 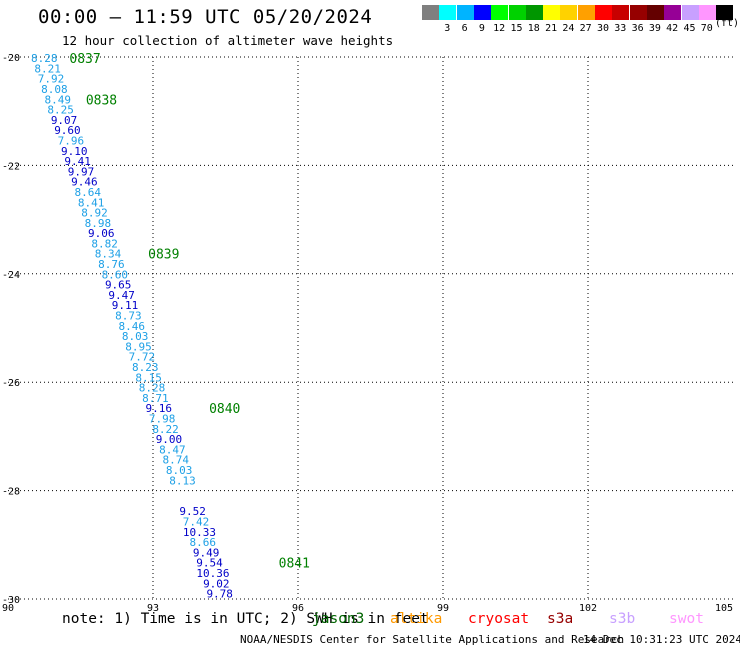 What do you see at coordinates (142, 357) in the screenshot?
I see `data-point-label: 7.72` at bounding box center [142, 357].